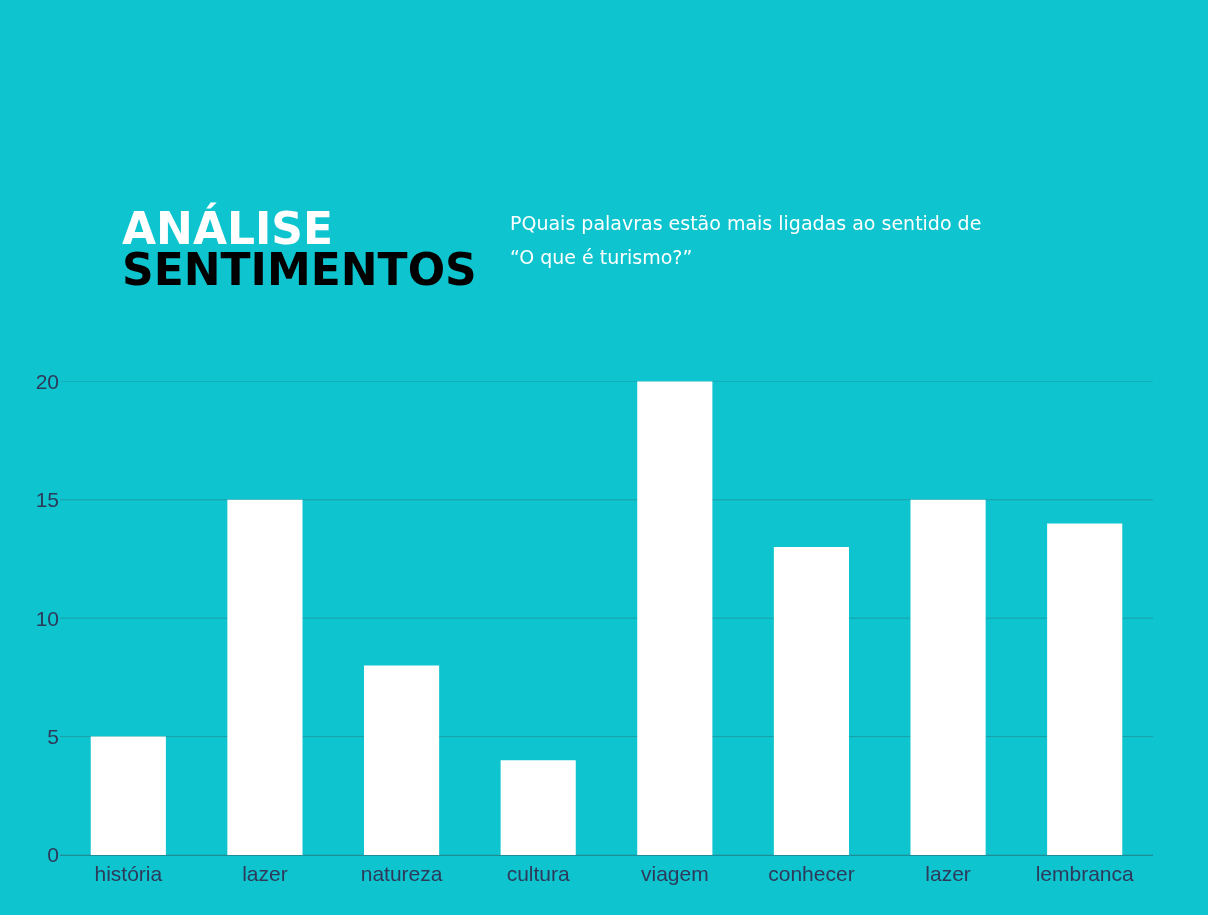 This screenshot has width=1208, height=915. What do you see at coordinates (47, 381) in the screenshot?
I see `y-tick-label: 20` at bounding box center [47, 381].